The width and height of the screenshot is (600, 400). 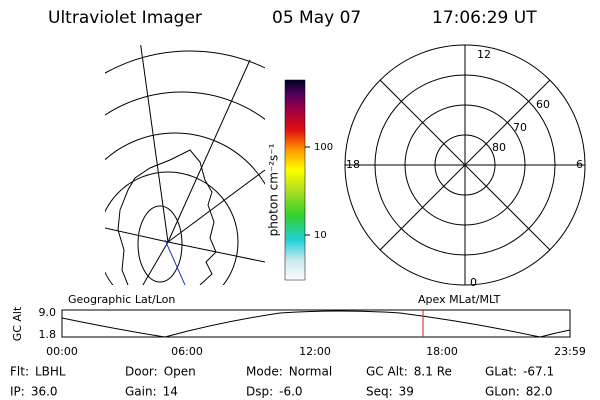 What do you see at coordinates (484, 18) in the screenshot?
I see `time: 17:06:29 UT` at bounding box center [484, 18].